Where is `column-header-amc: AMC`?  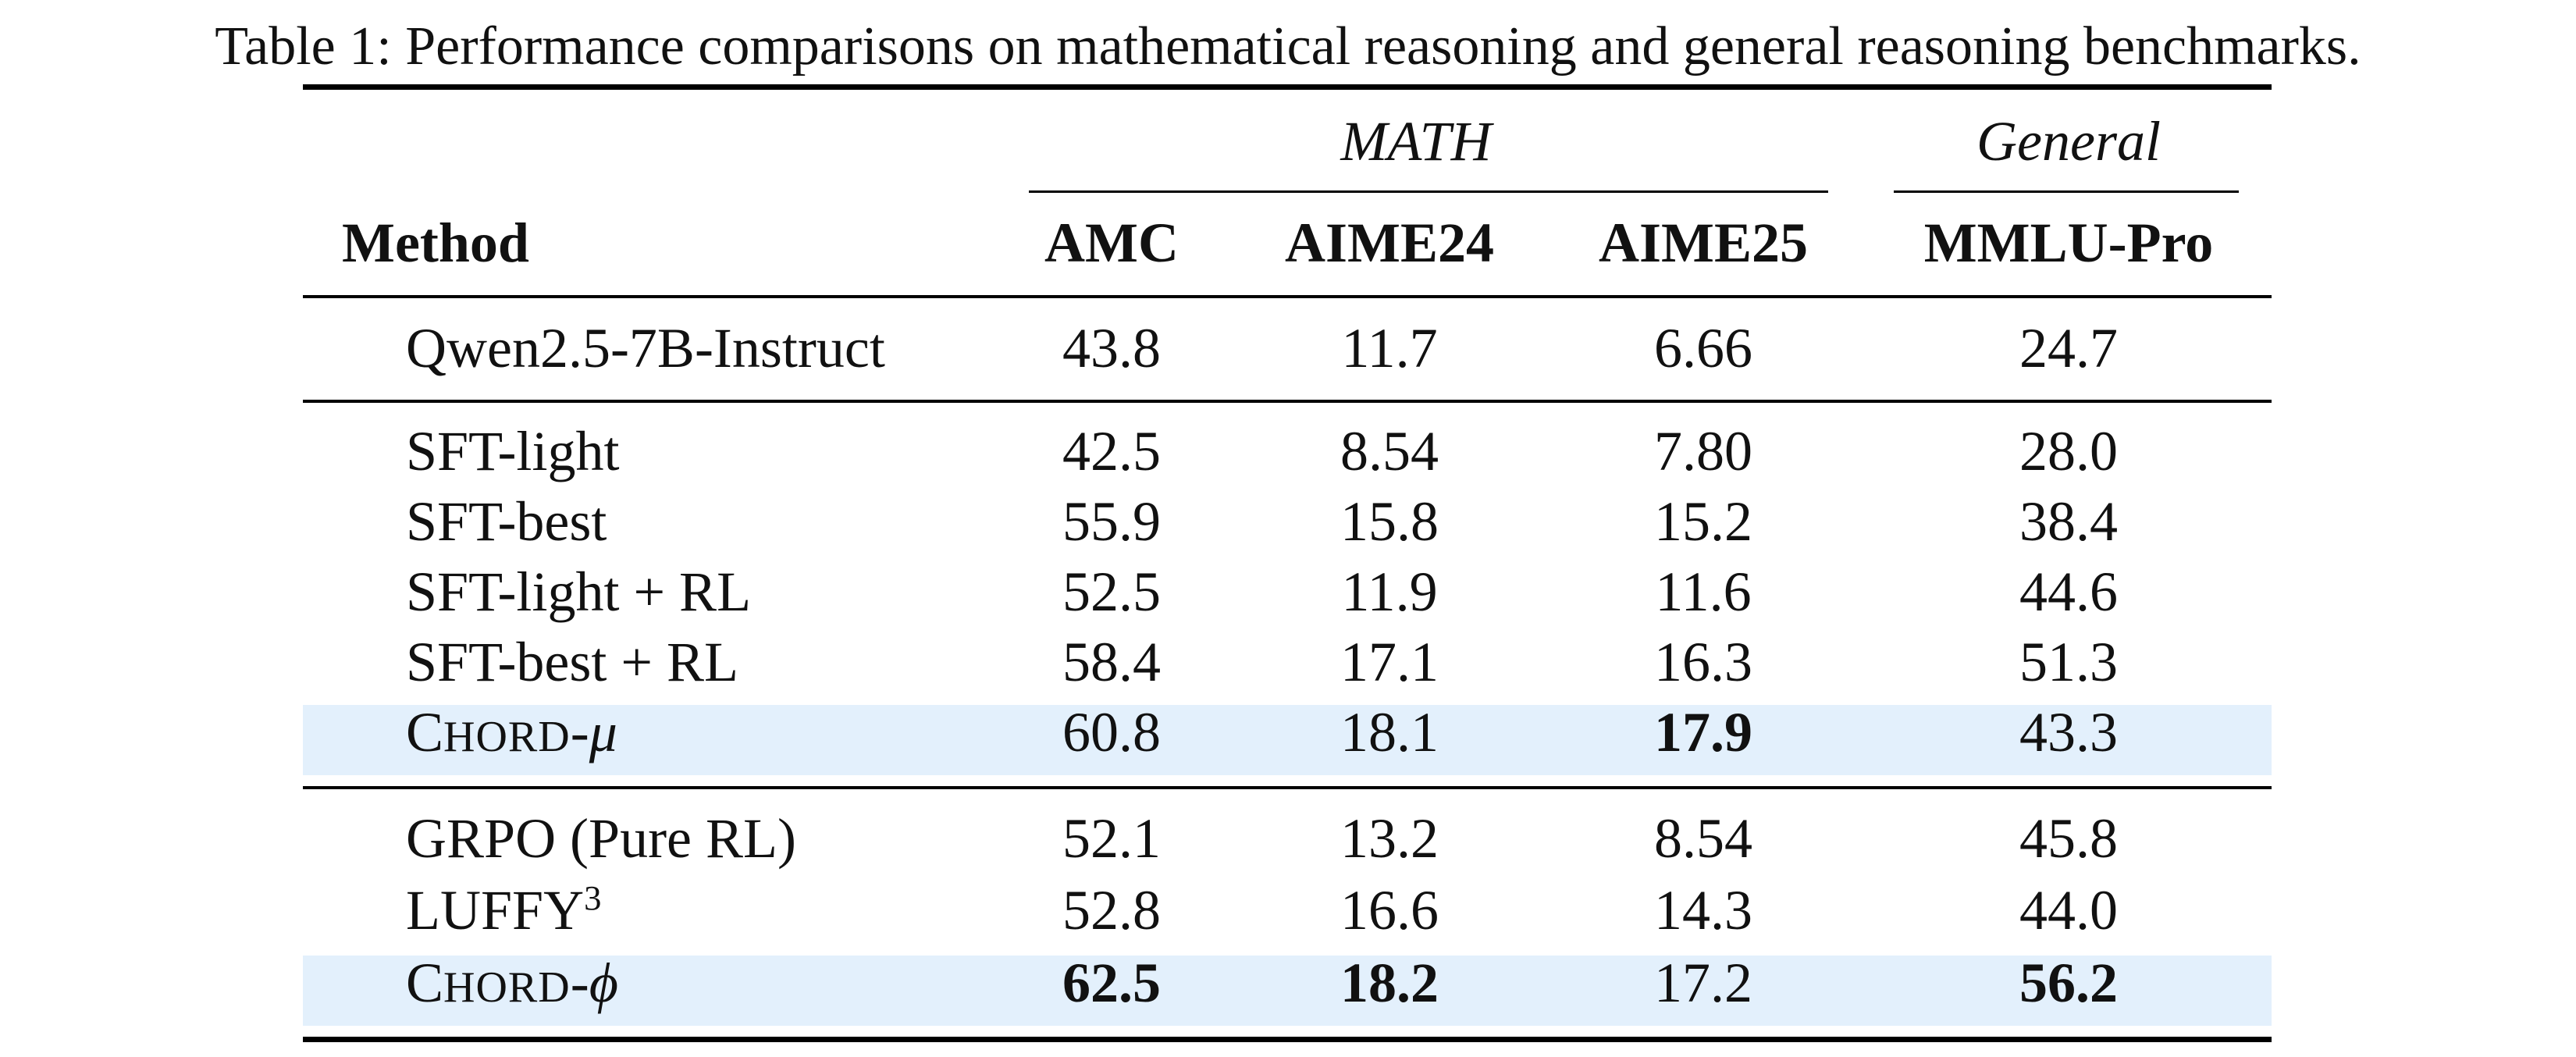 column-header-amc: AMC is located at coordinates (1111, 243).